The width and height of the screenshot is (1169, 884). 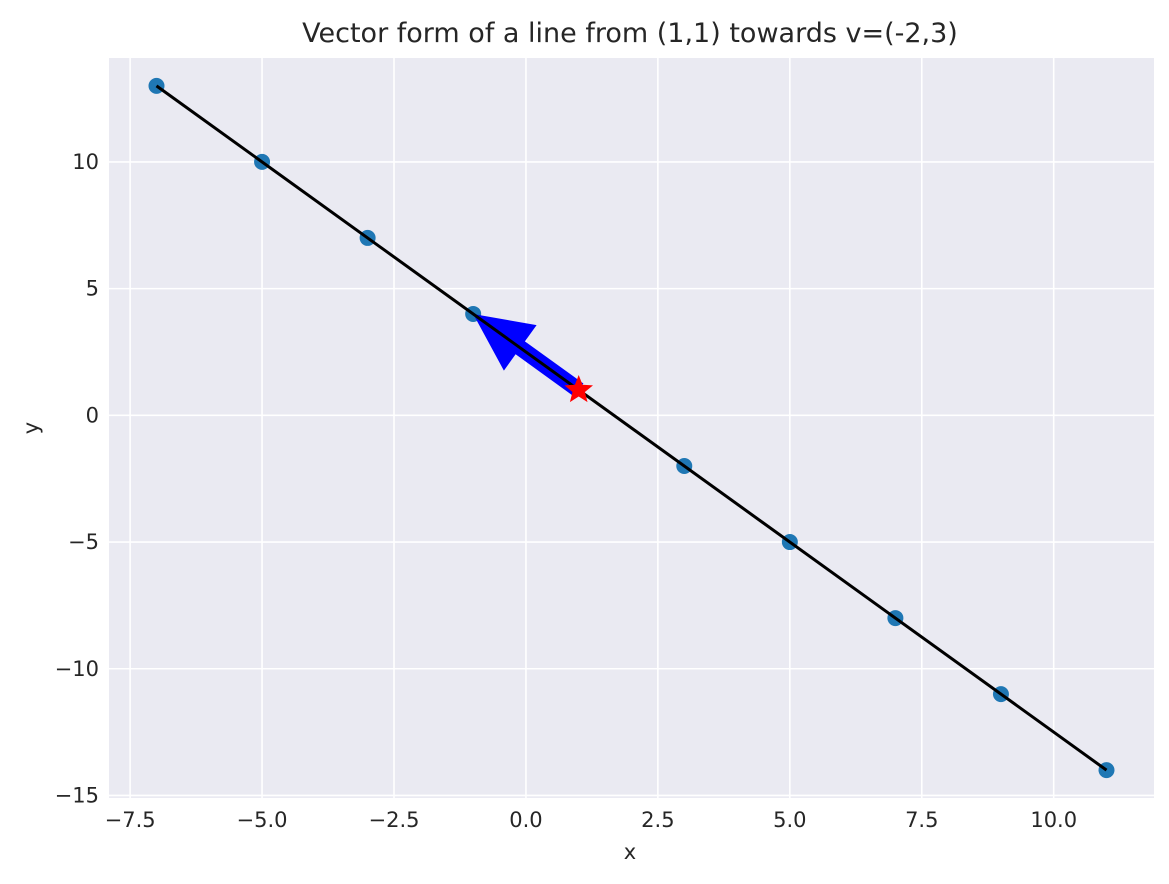 What do you see at coordinates (92, 289) in the screenshot?
I see `y-tick-label: 5` at bounding box center [92, 289].